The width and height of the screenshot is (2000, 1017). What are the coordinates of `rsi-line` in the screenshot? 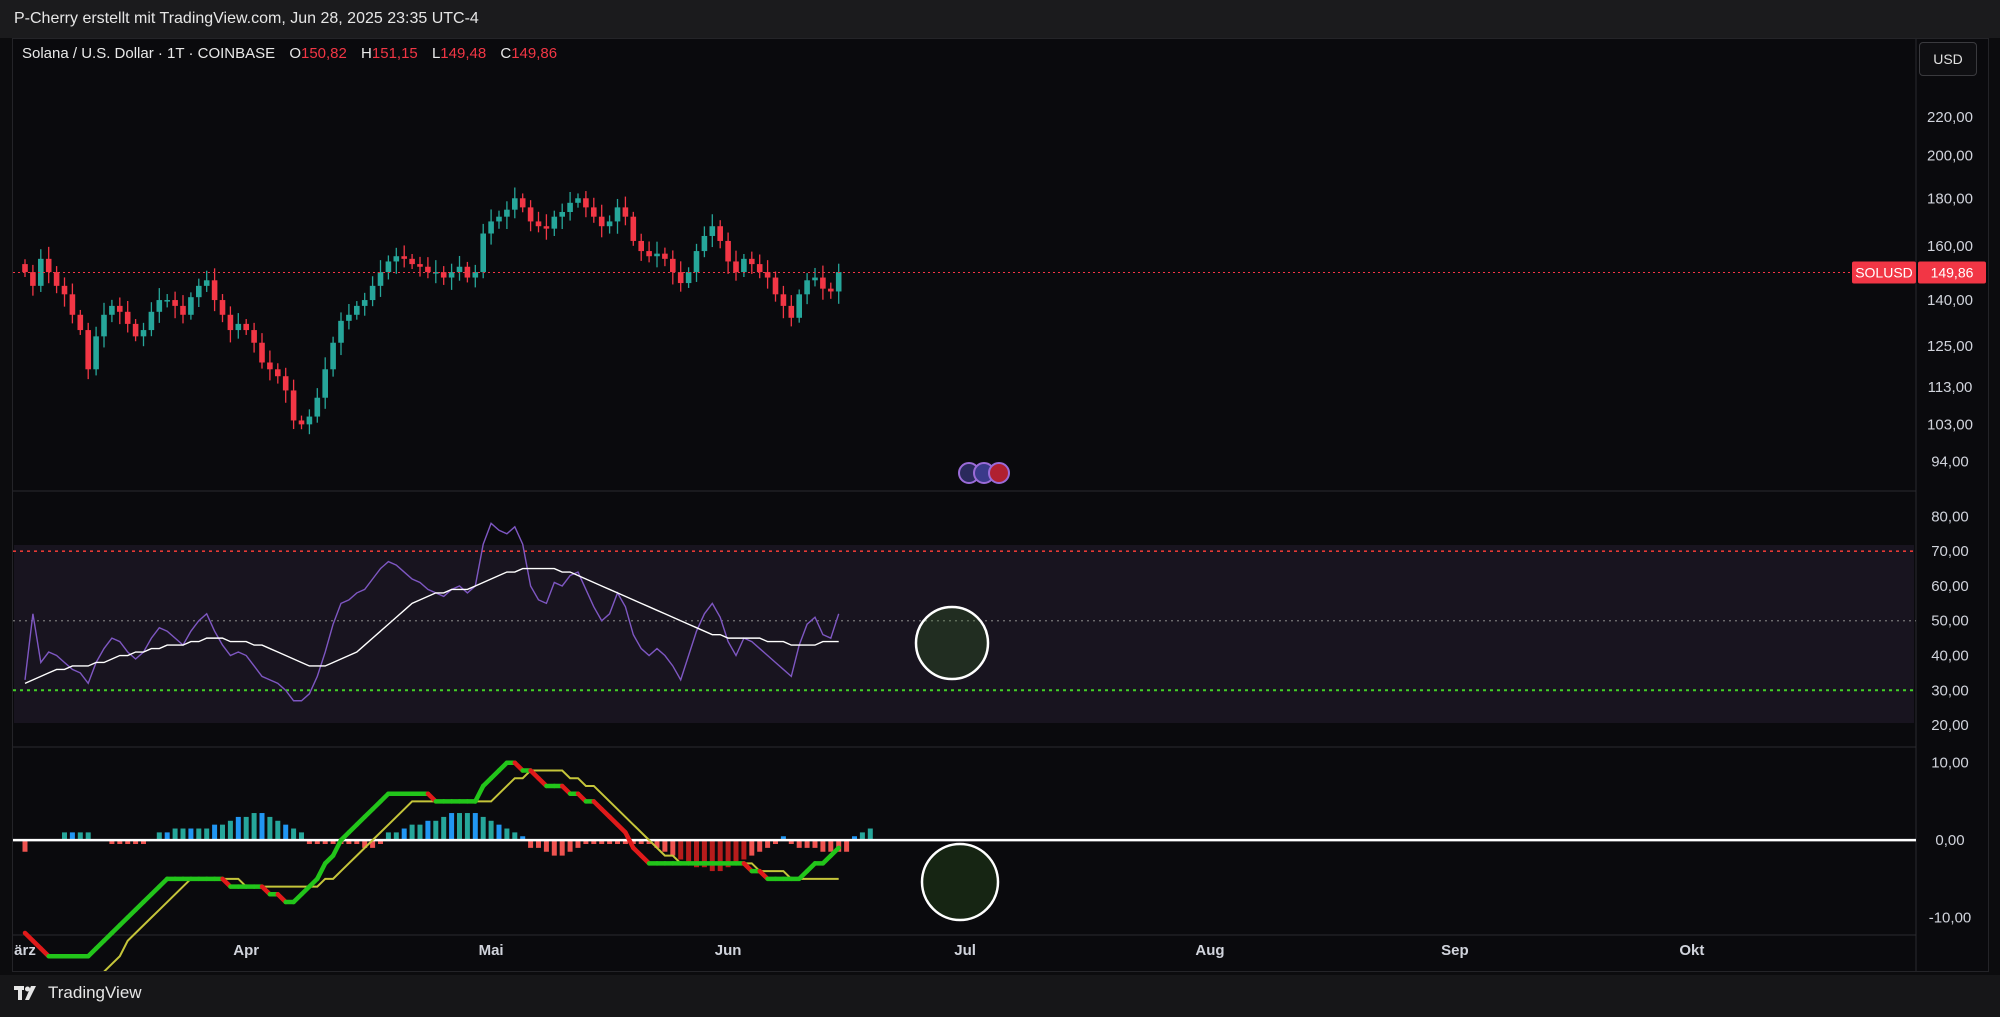 It's located at (432, 612).